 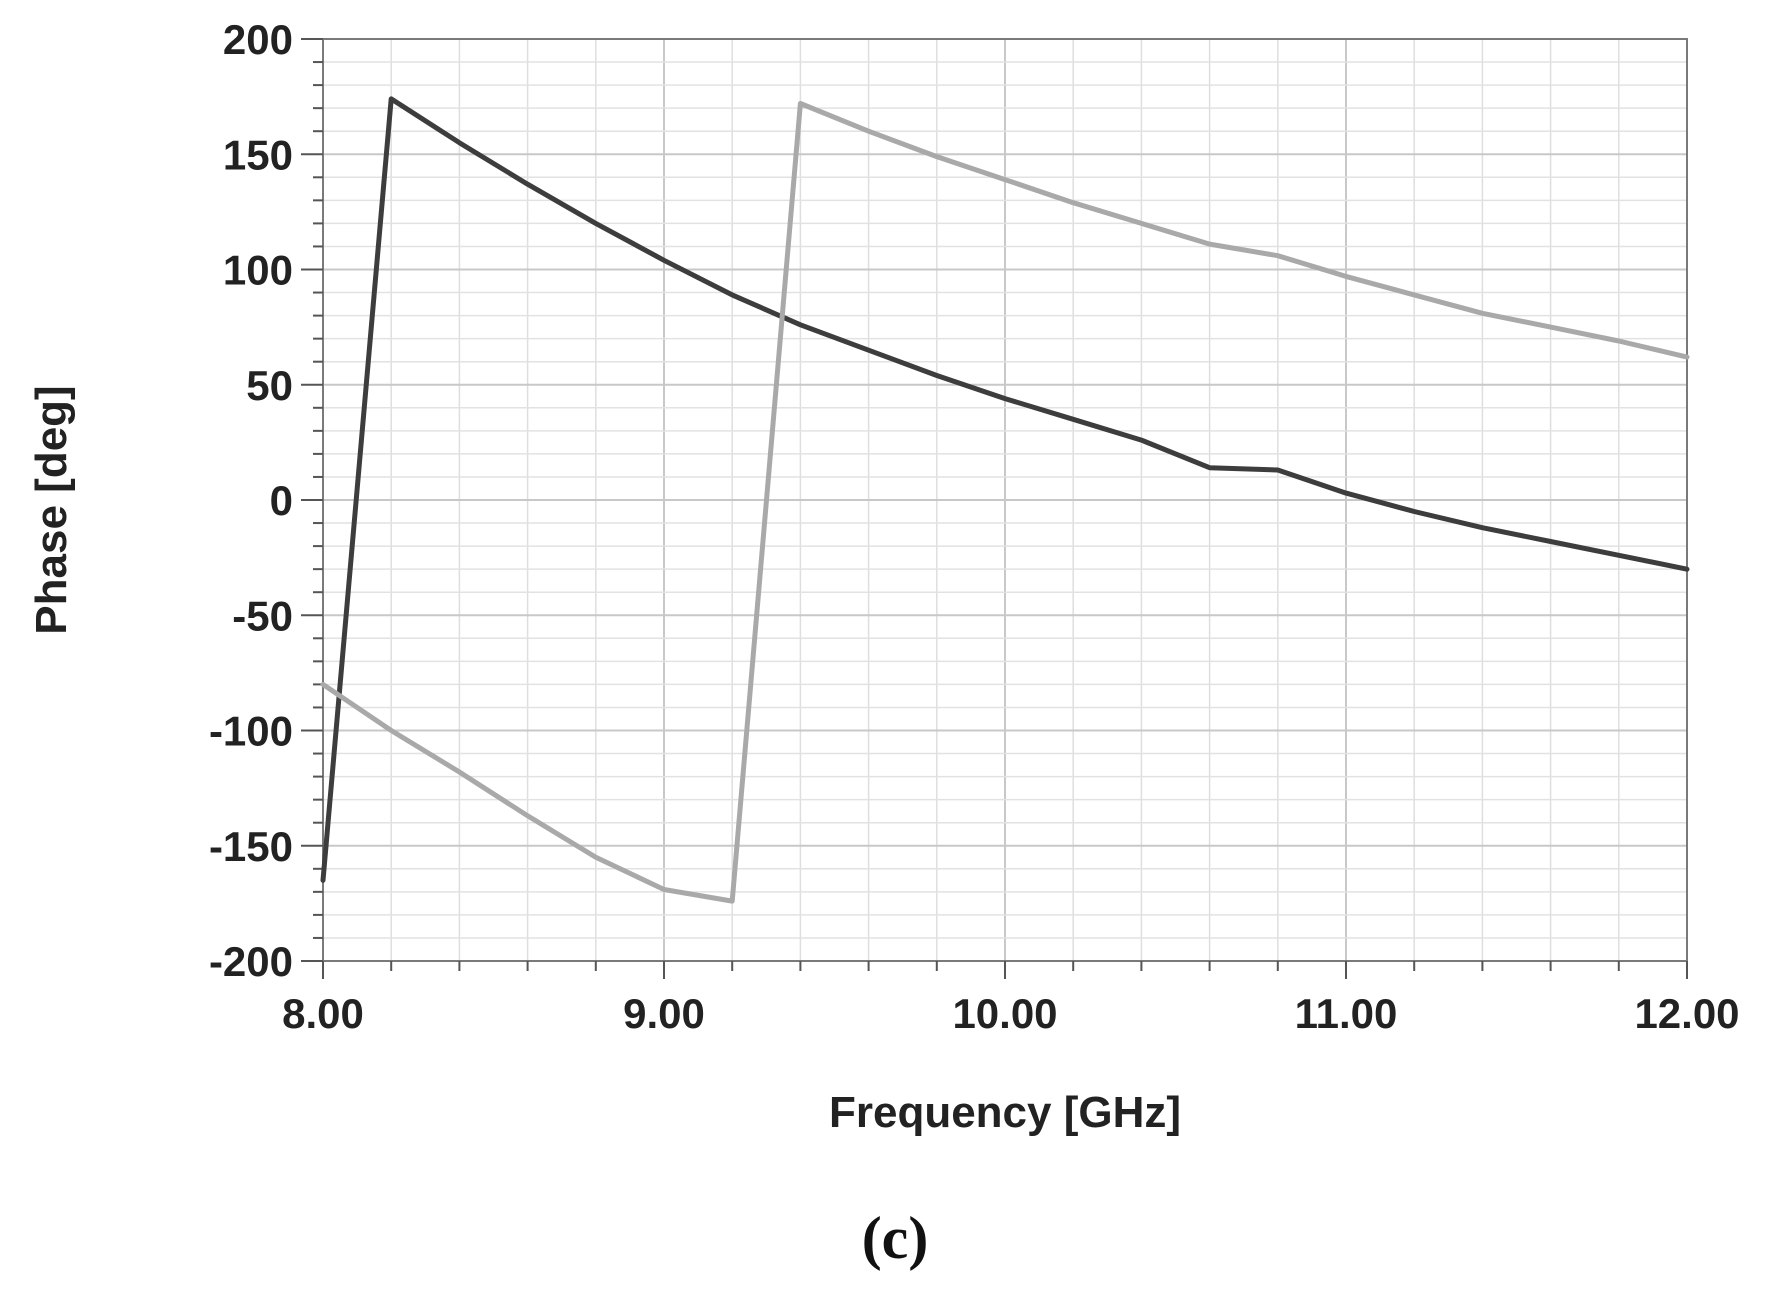 What do you see at coordinates (258, 154) in the screenshot?
I see `y-tick-label: 150` at bounding box center [258, 154].